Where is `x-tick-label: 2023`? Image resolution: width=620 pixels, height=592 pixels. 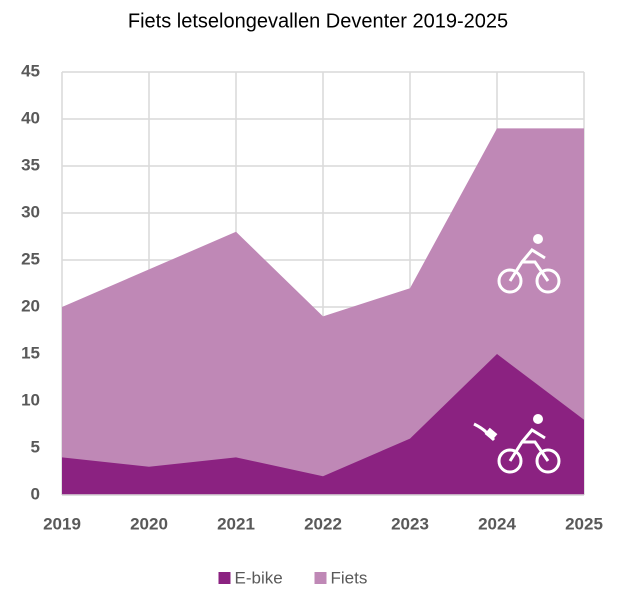 x-tick-label: 2023 is located at coordinates (410, 523).